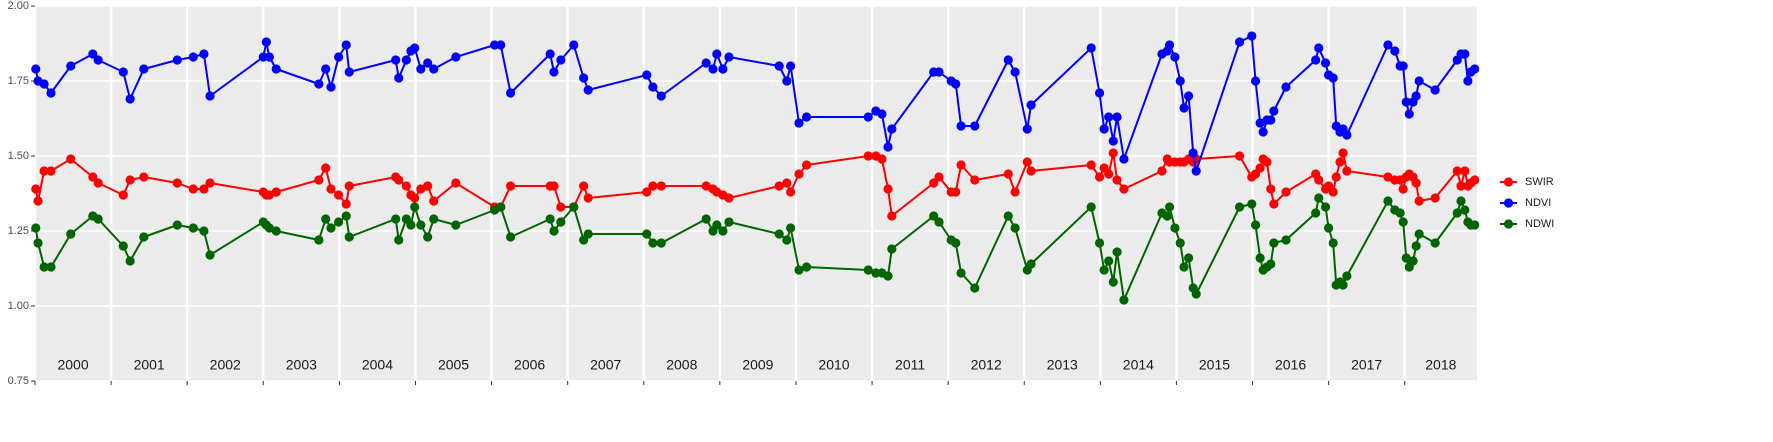 Image resolution: width=1773 pixels, height=442 pixels. Describe the element at coordinates (757, 365) in the screenshot. I see `year-label: 2009` at that location.